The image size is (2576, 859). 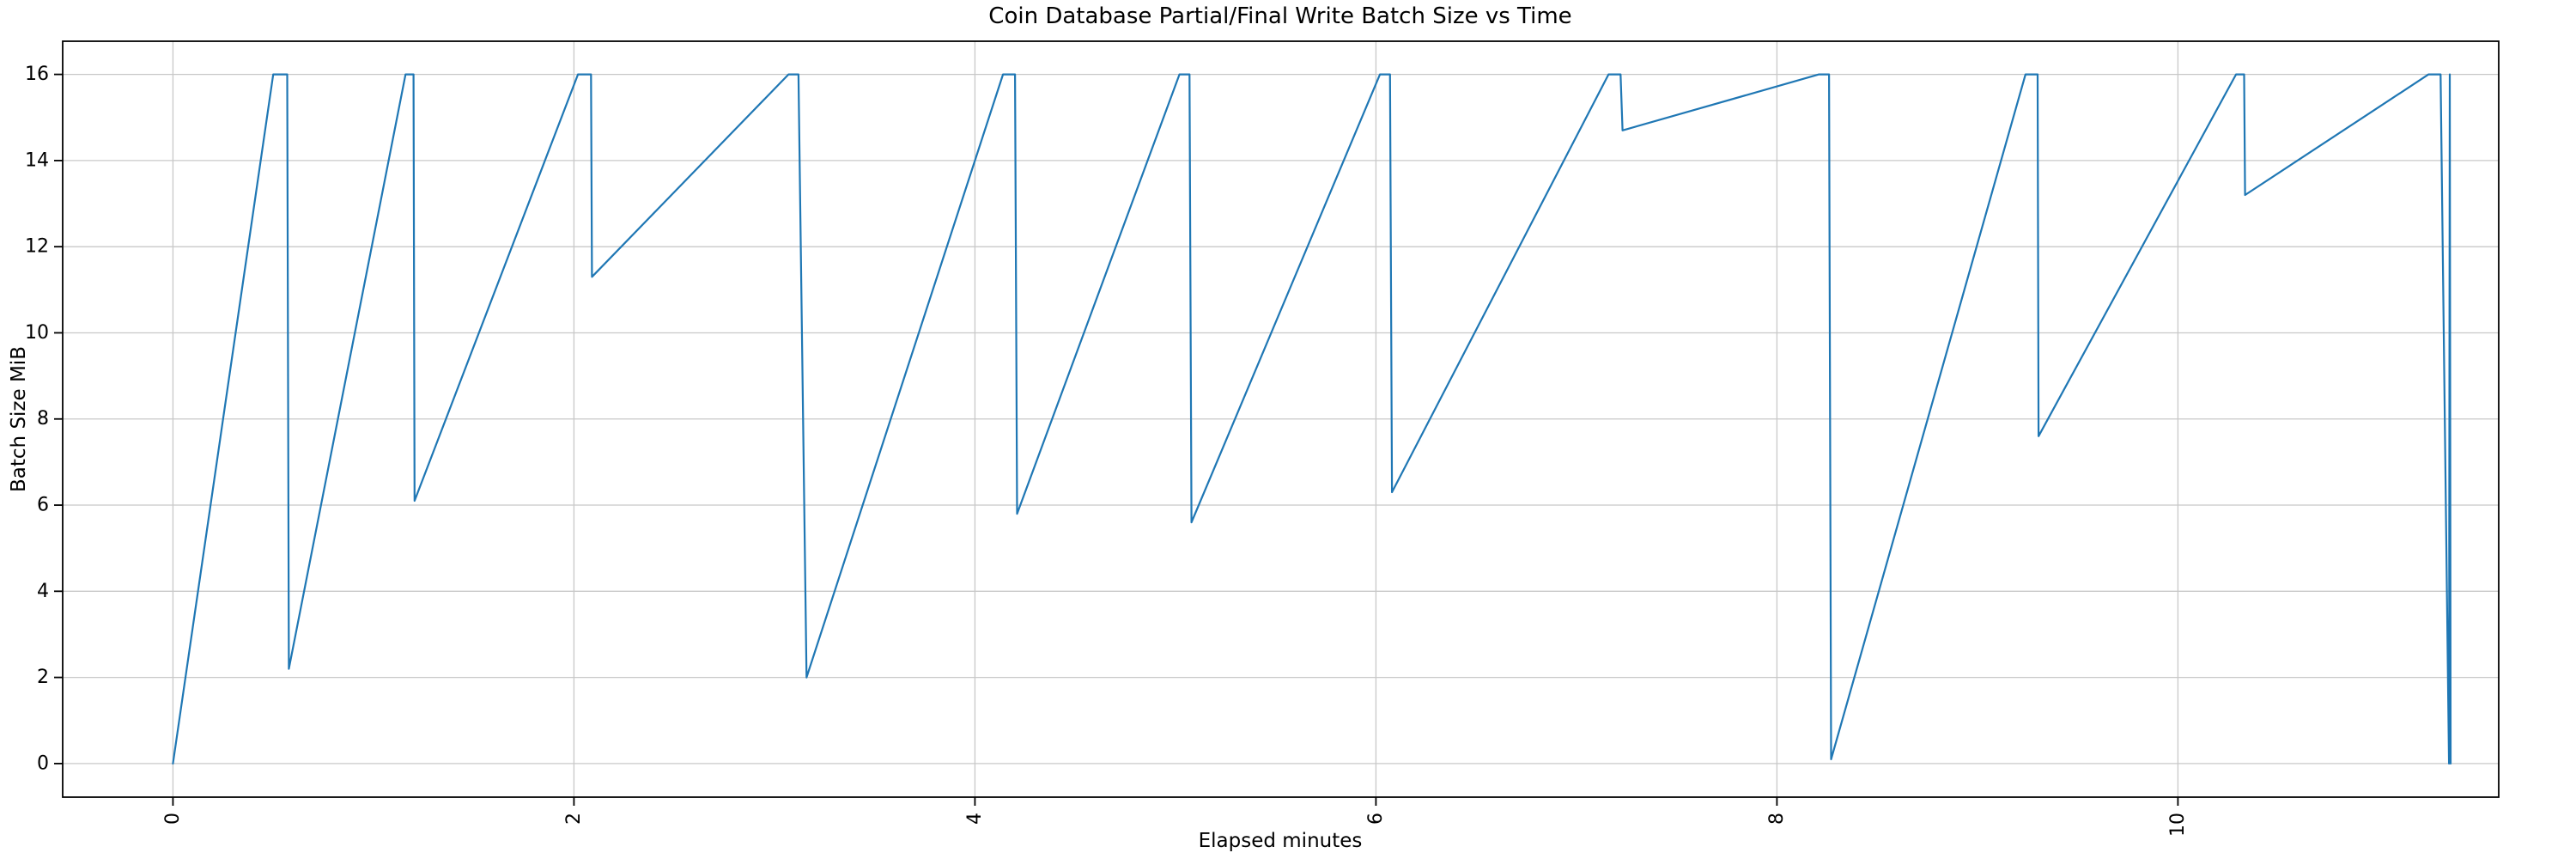 I want to click on x-tick-label: 2, so click(x=574, y=819).